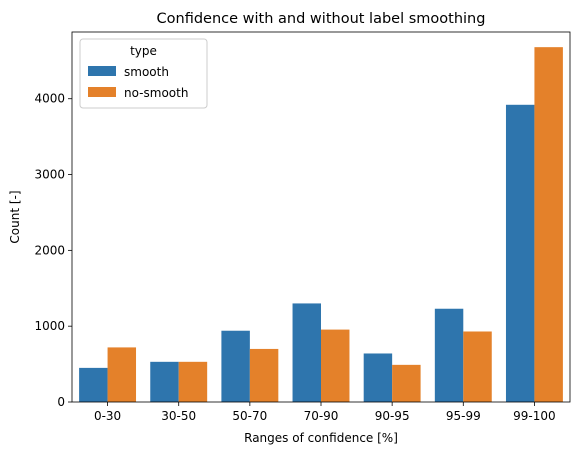 Image resolution: width=580 pixels, height=455 pixels. I want to click on legend-swatch-smooth, so click(102, 71).